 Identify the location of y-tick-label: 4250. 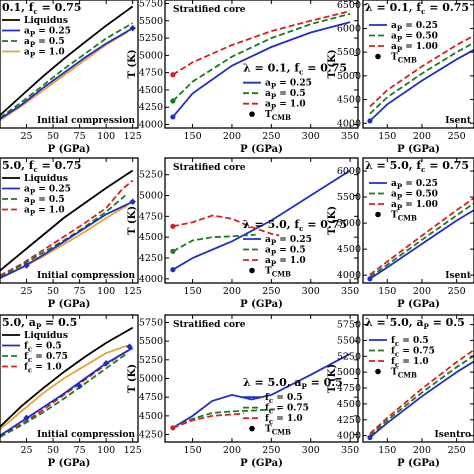
(151, 258).